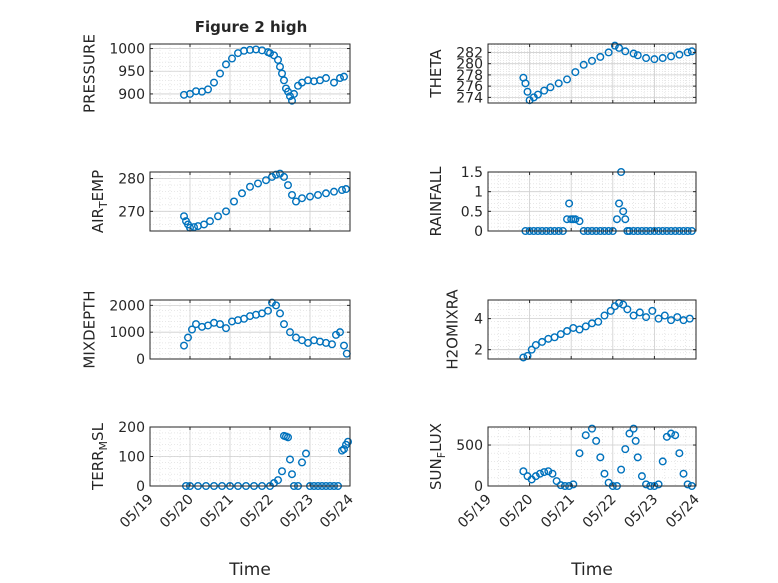 Image resolution: width=778 pixels, height=583 pixels. I want to click on xlabel: Time, so click(591, 570).